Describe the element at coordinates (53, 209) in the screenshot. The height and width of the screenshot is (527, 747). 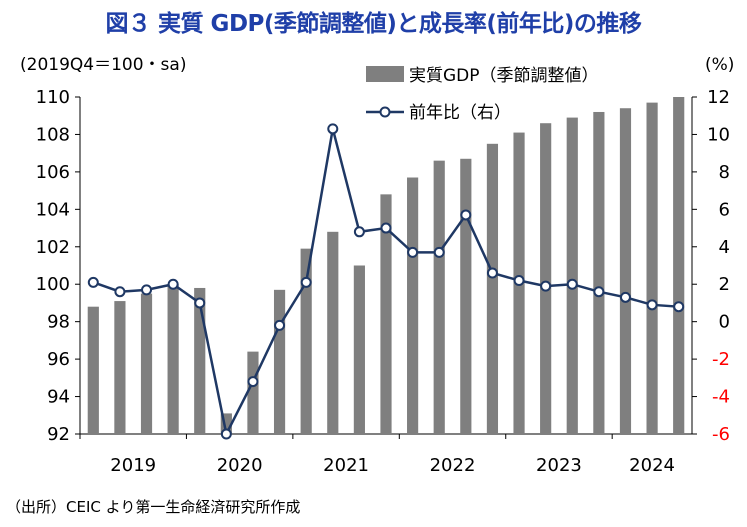
I see `left-tick-label: 104` at that location.